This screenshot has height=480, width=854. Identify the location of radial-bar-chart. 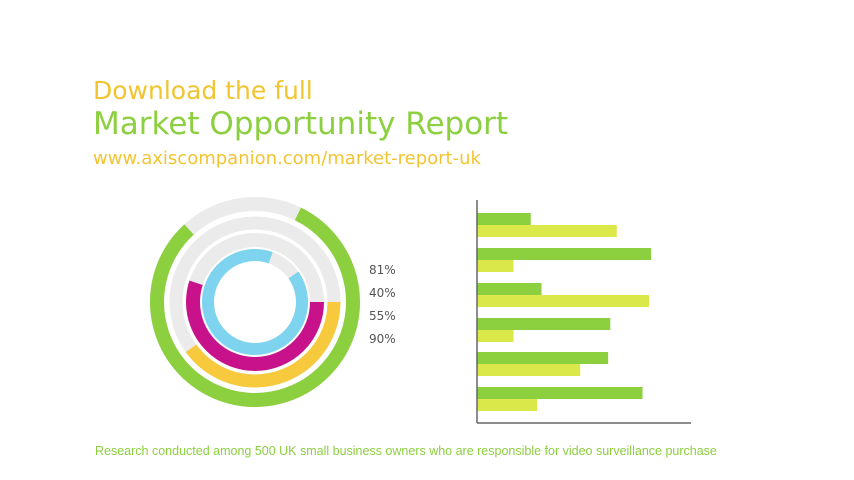
(255, 302).